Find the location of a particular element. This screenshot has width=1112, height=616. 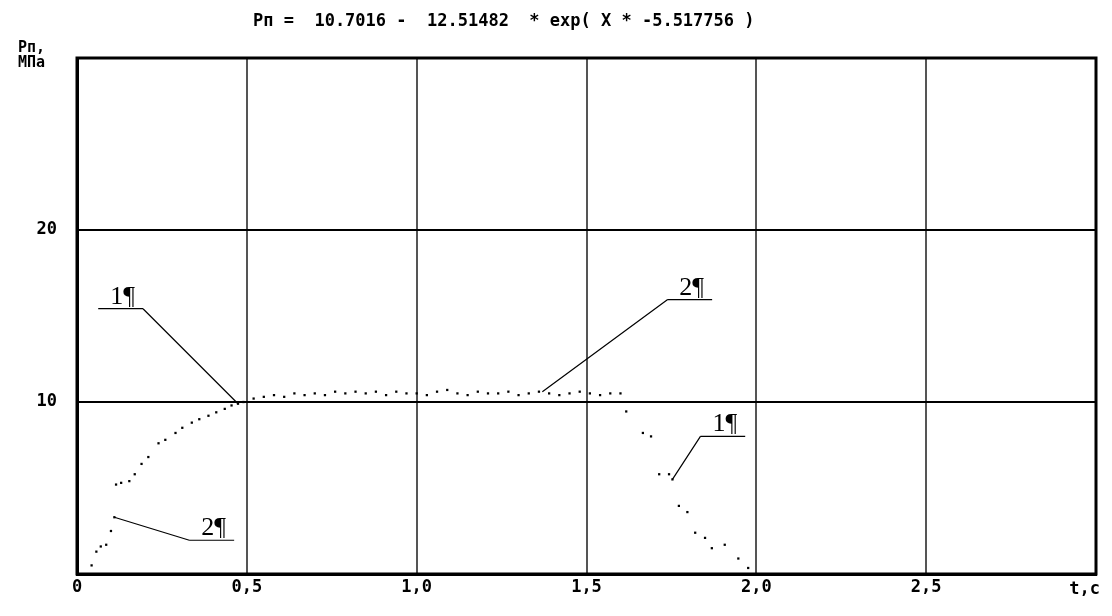

y-tick-label: 10 is located at coordinates (46, 400).